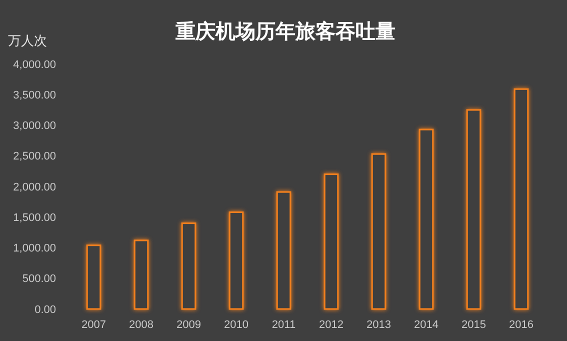 This screenshot has width=567, height=341. Describe the element at coordinates (378, 325) in the screenshot. I see `x-tick-label: 2013` at that location.